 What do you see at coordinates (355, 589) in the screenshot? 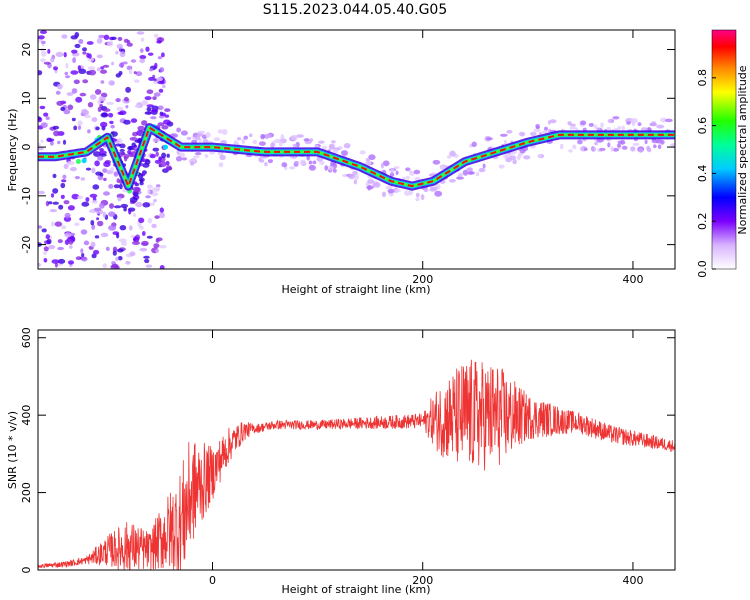
I see `snr-x-axis-label: Height of straight line (km)` at bounding box center [355, 589].